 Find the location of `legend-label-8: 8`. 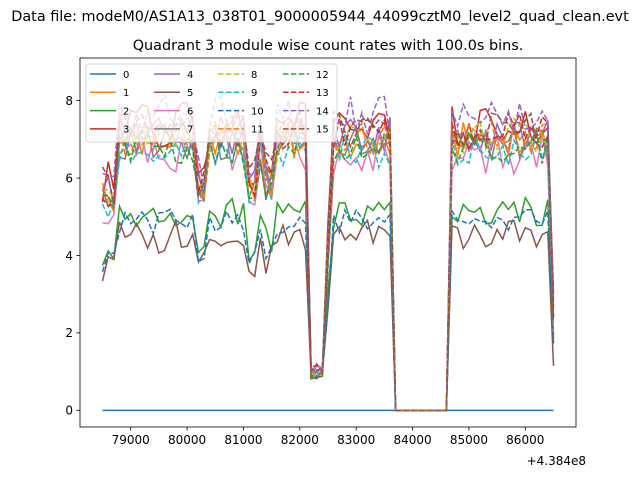

legend-label-8: 8 is located at coordinates (254, 75).